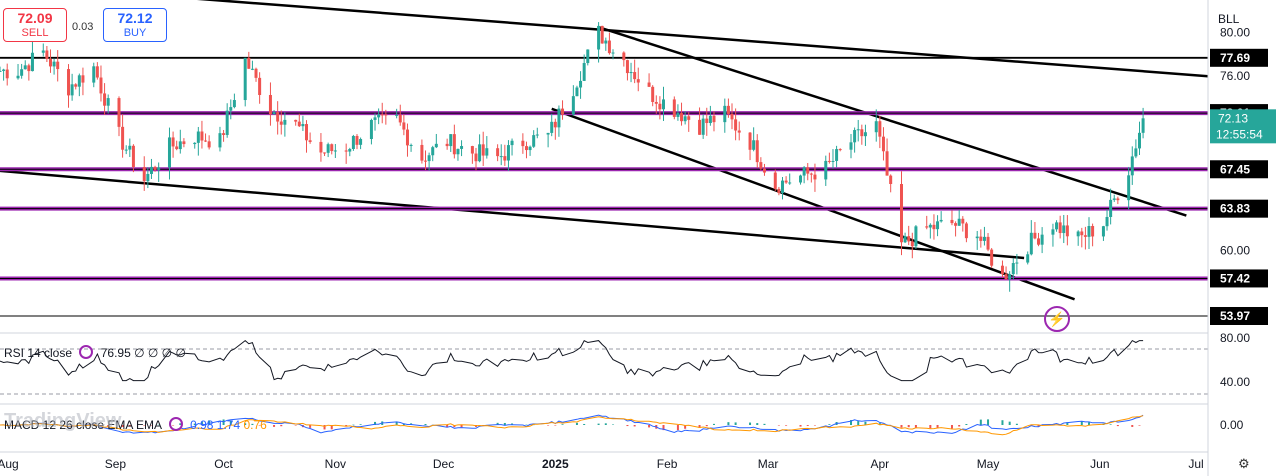 Image resolution: width=1280 pixels, height=476 pixels. What do you see at coordinates (1244, 463) in the screenshot?
I see `gear-icon: ⚙` at bounding box center [1244, 463].